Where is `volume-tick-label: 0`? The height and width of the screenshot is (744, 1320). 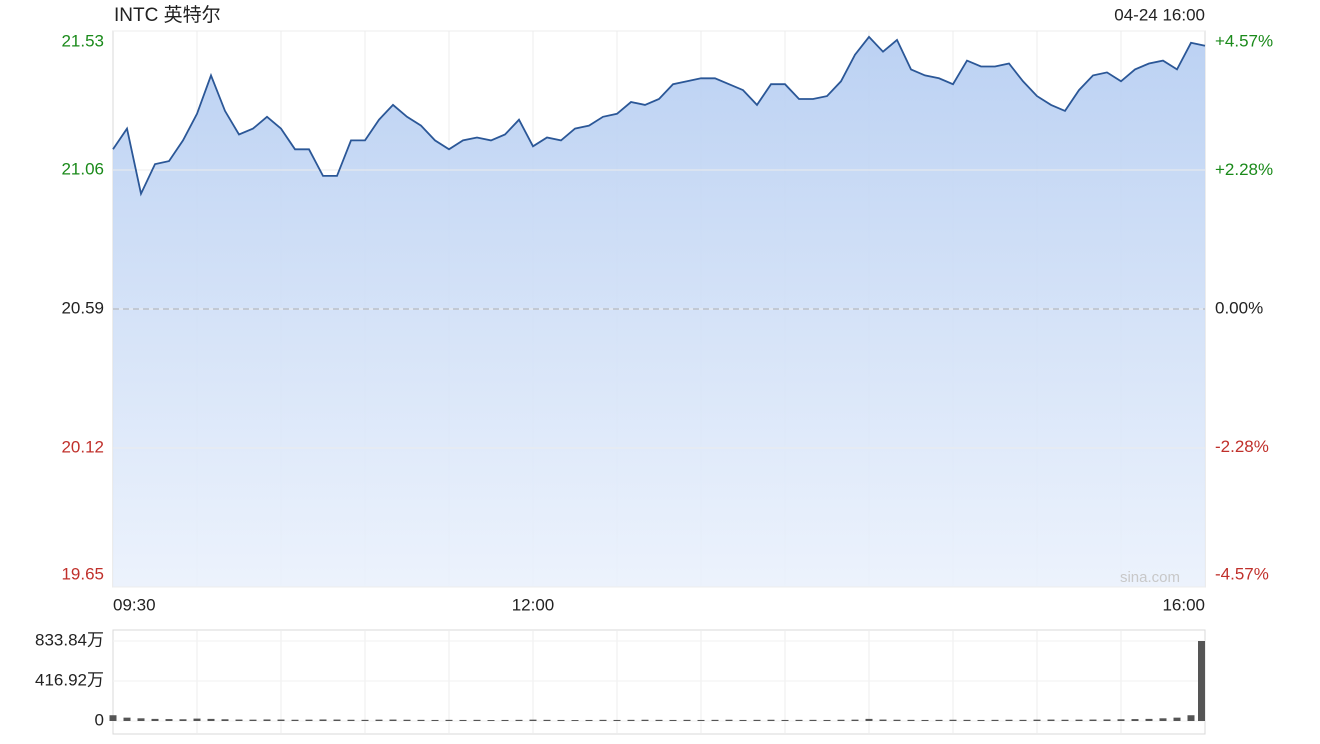 volume-tick-label: 0 is located at coordinates (99, 719).